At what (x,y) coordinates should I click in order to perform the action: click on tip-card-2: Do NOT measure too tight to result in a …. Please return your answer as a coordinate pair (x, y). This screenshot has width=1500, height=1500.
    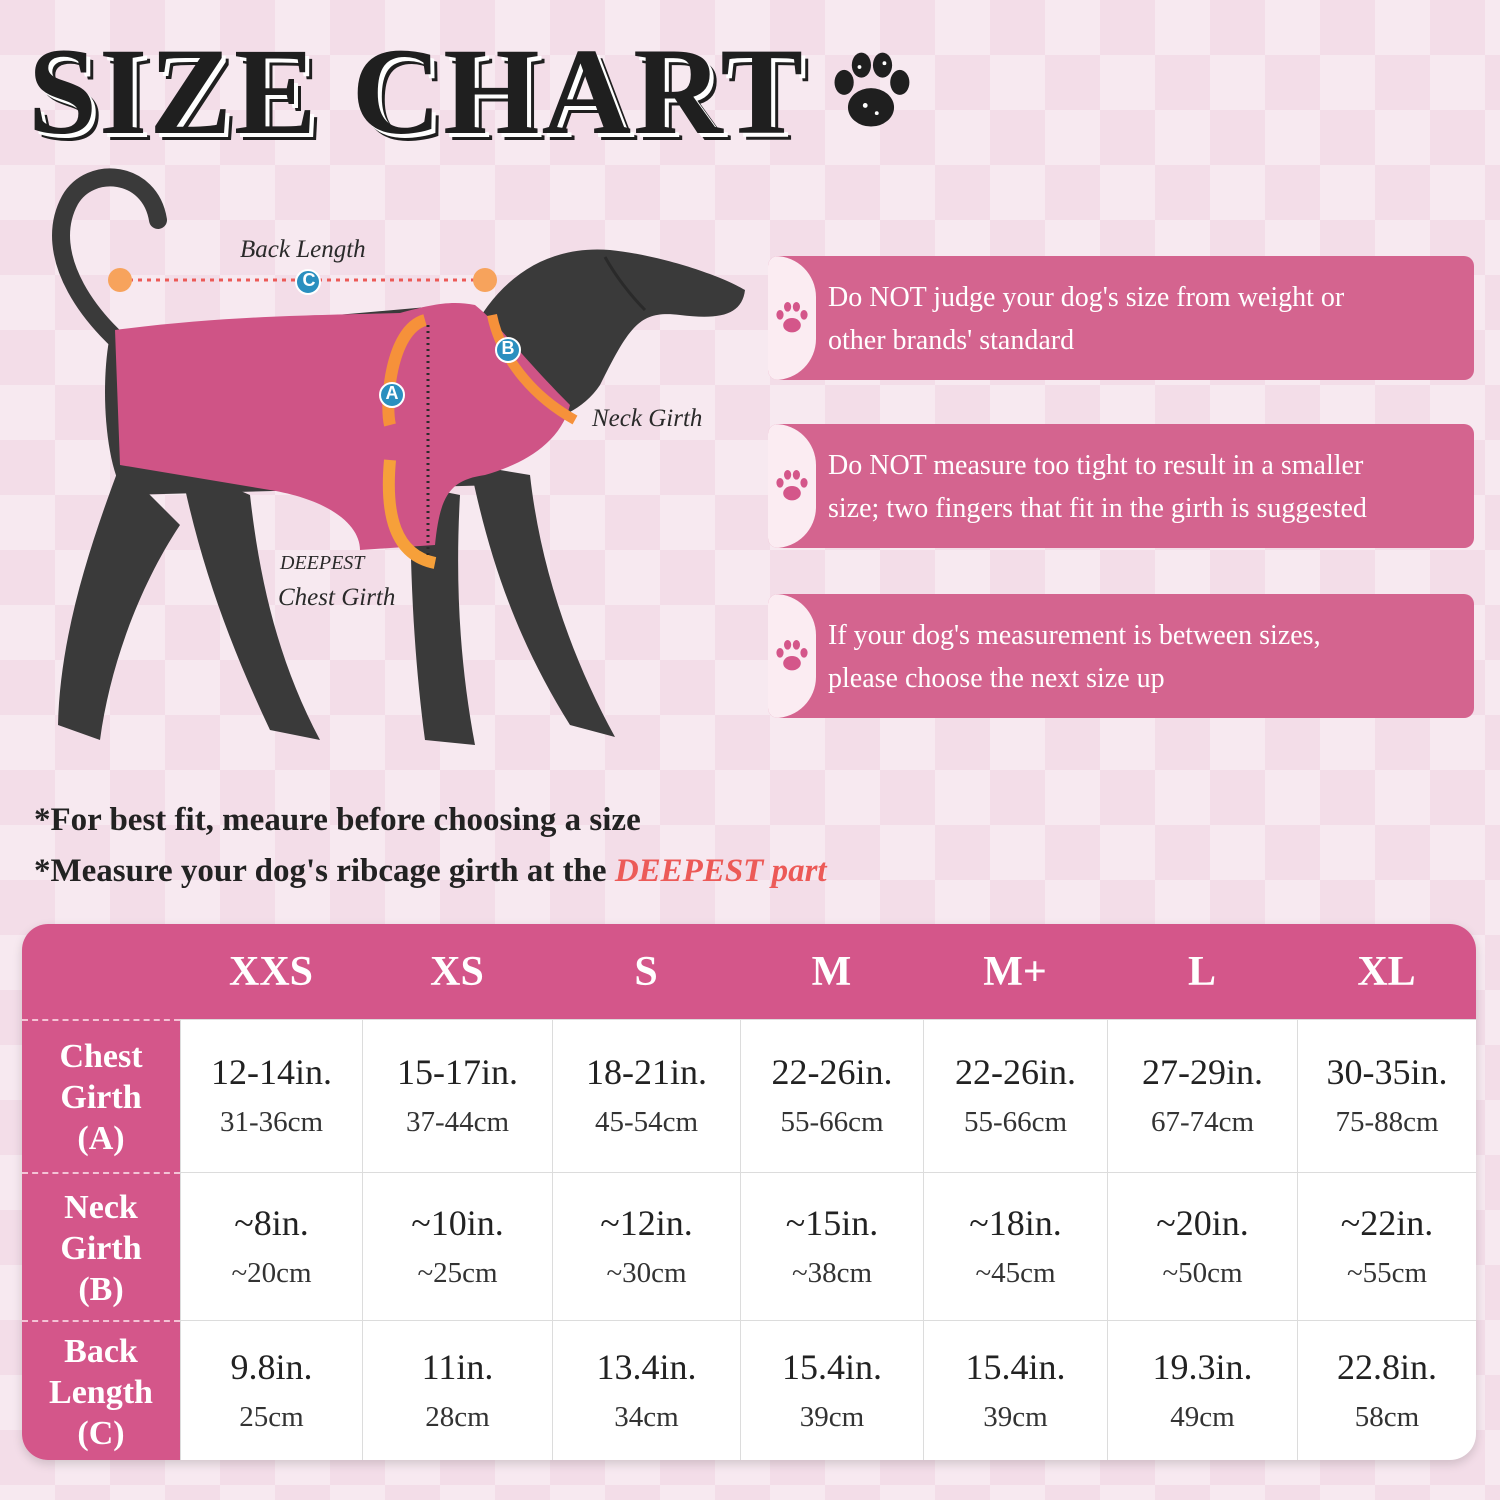
    Looking at the image, I should click on (1121, 486).